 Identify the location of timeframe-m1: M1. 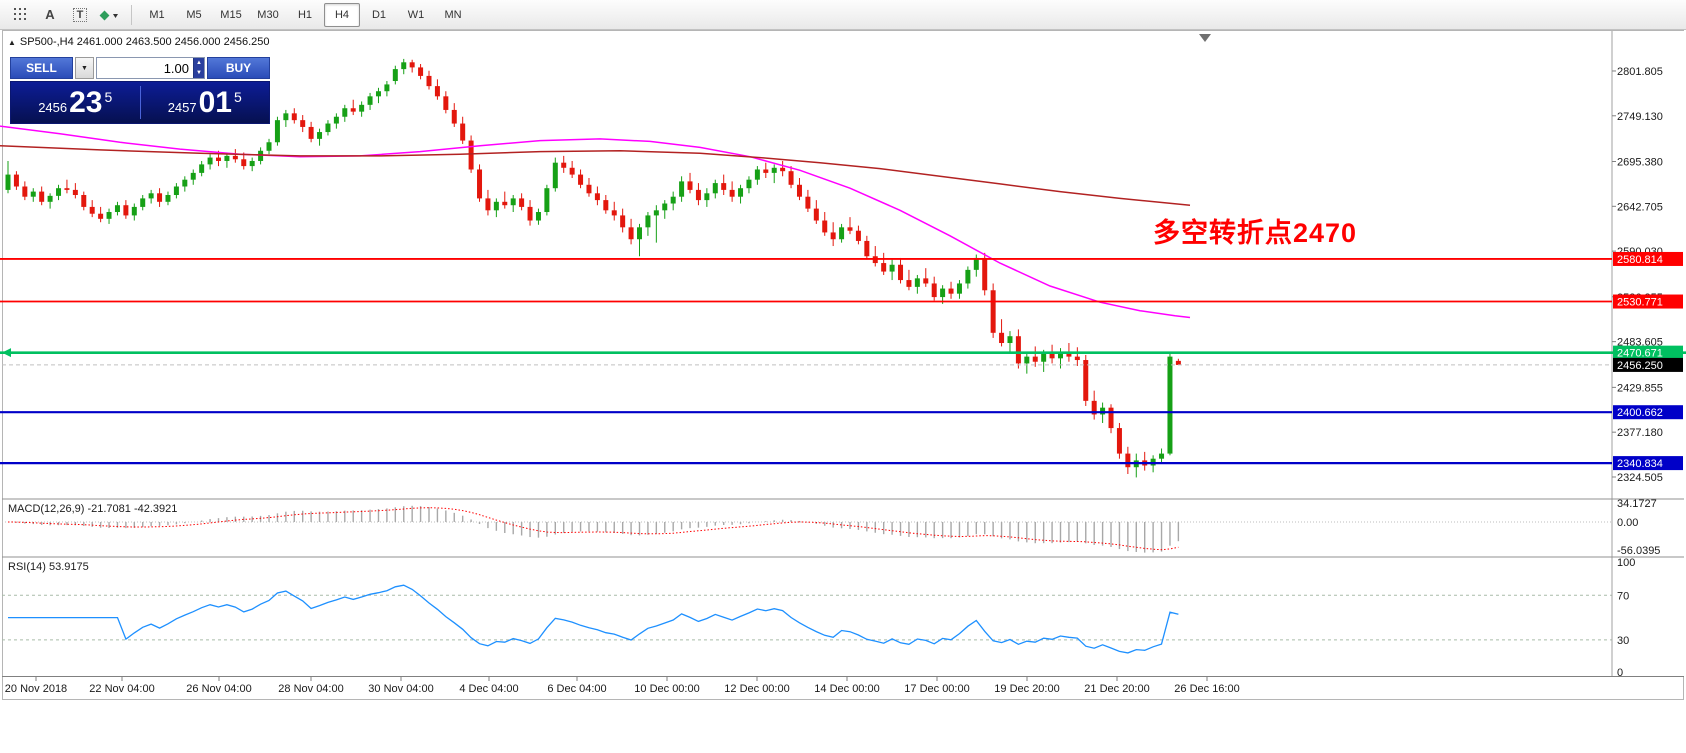
(157, 14).